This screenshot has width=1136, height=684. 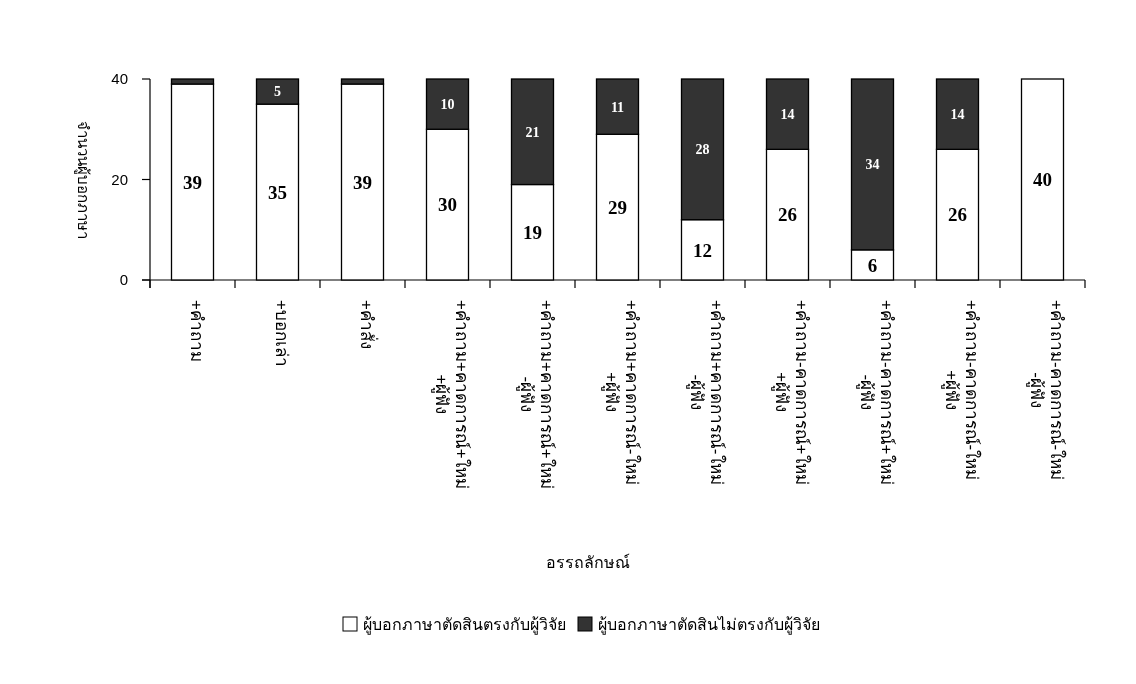 I want to click on data-label: 40, so click(x=1042, y=180).